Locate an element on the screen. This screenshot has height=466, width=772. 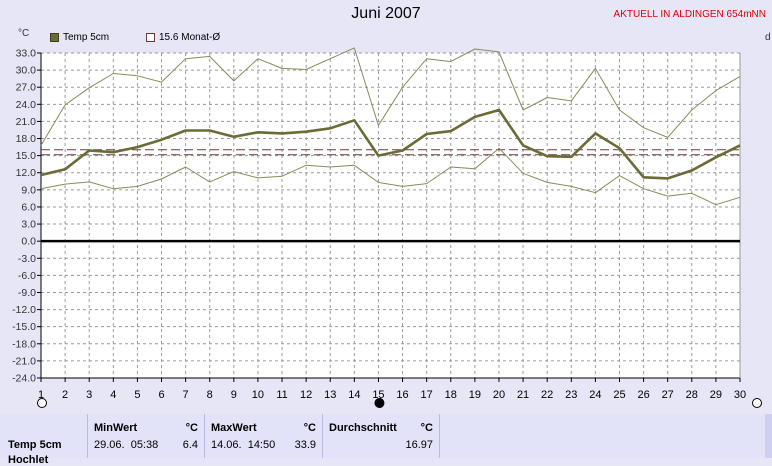
legend-item-series: Temp 5cm is located at coordinates (79, 37).